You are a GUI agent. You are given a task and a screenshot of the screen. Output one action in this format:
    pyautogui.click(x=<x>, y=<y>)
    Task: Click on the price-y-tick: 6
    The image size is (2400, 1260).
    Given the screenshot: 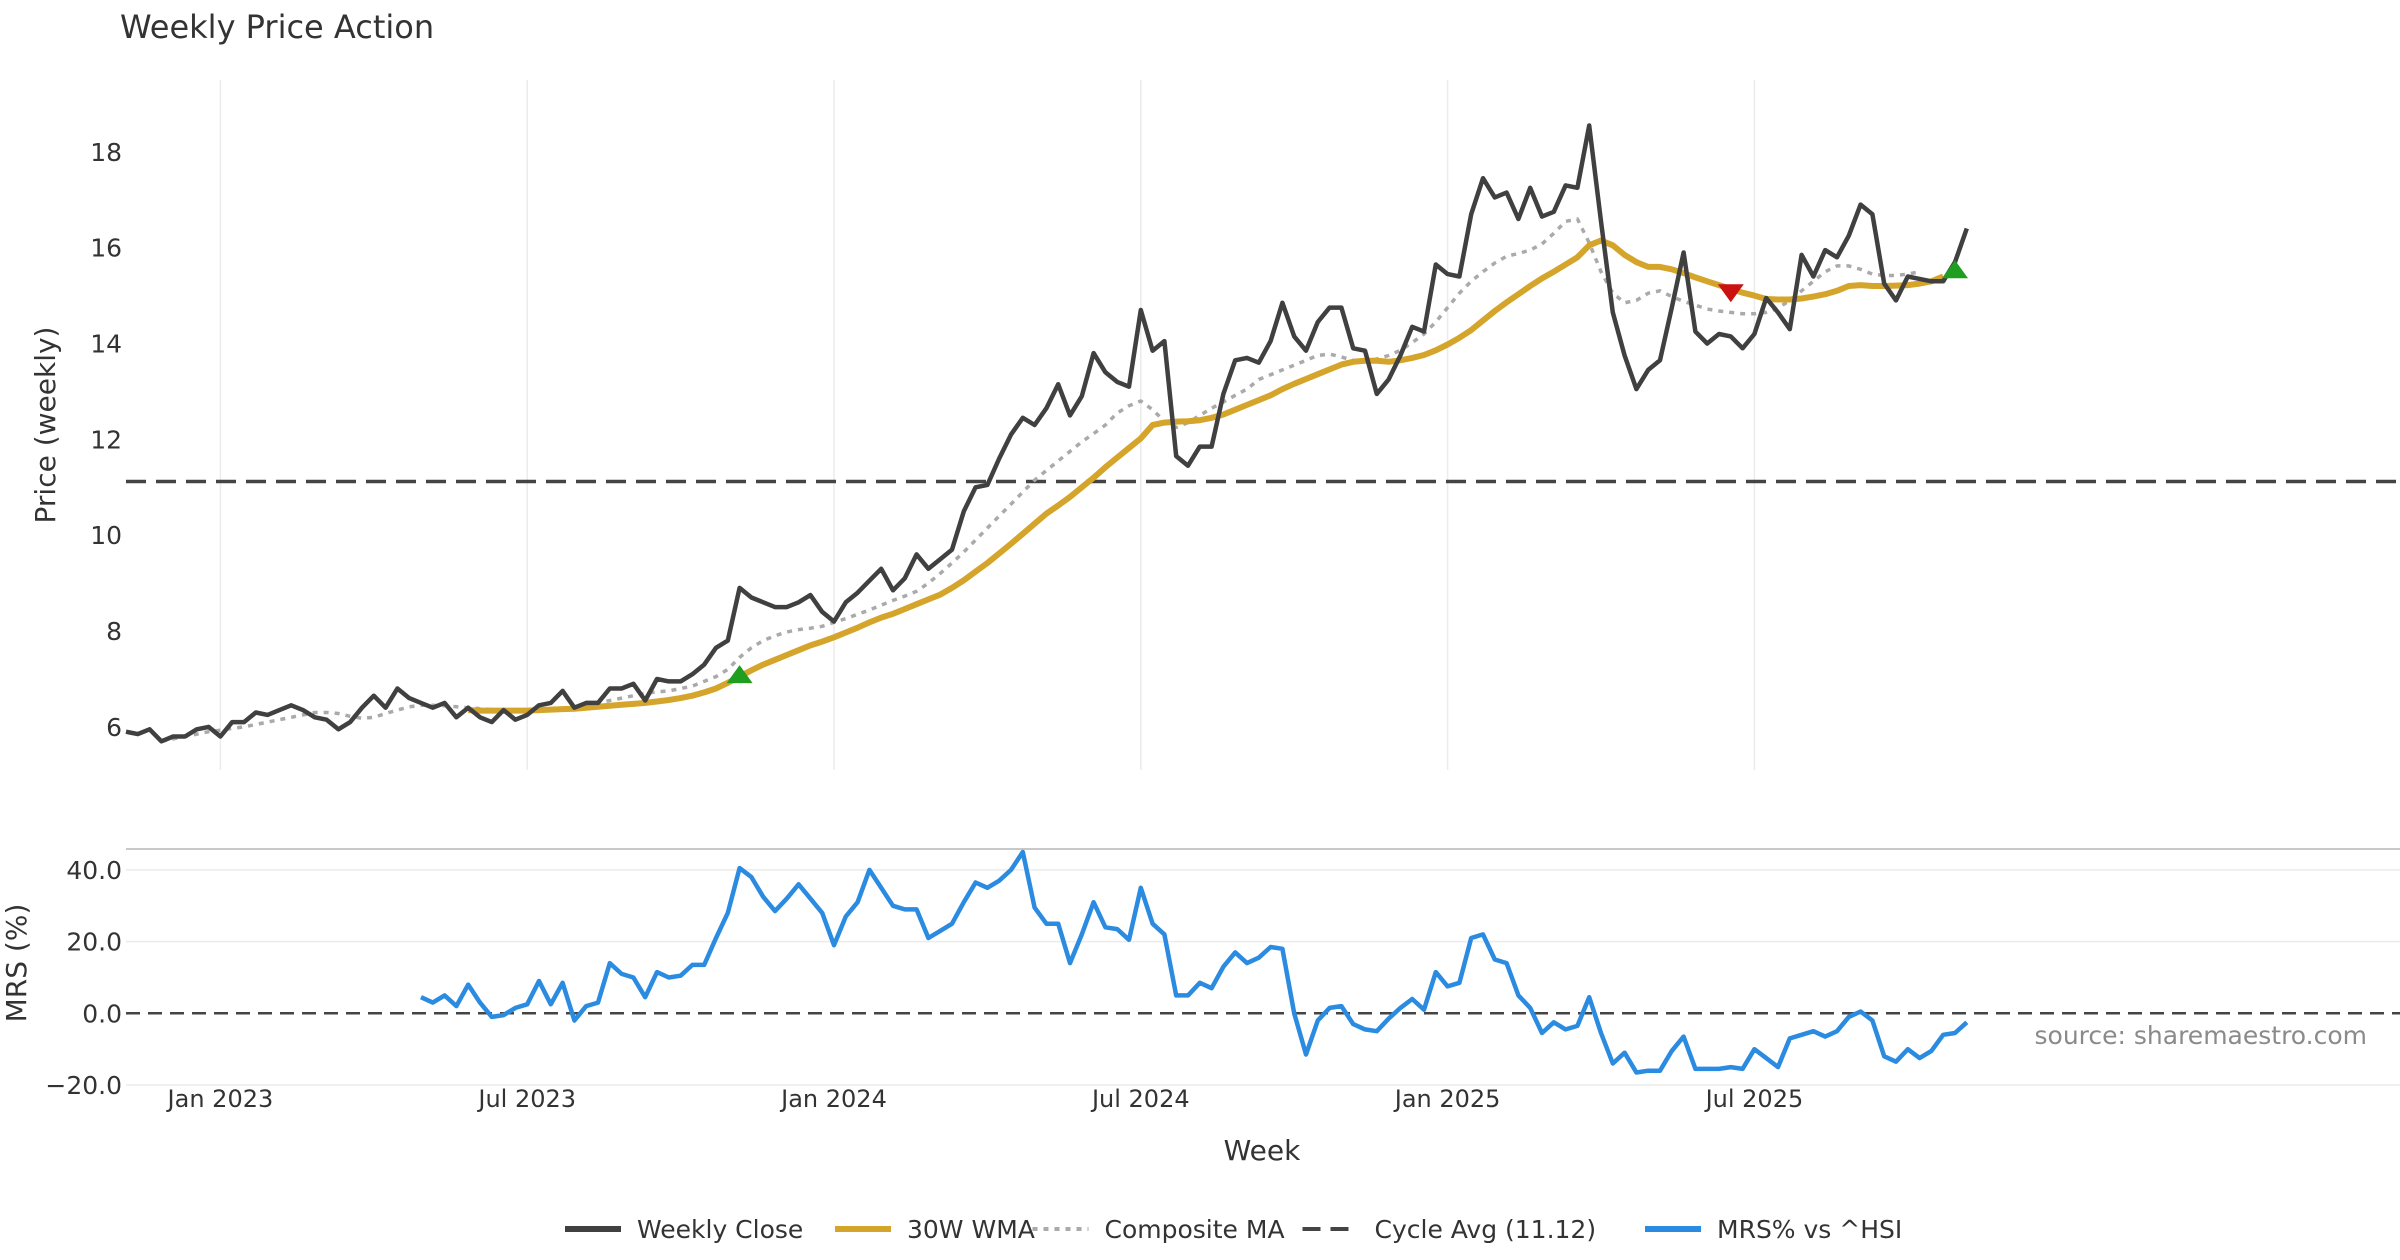 What is the action you would take?
    pyautogui.click(x=114, y=727)
    